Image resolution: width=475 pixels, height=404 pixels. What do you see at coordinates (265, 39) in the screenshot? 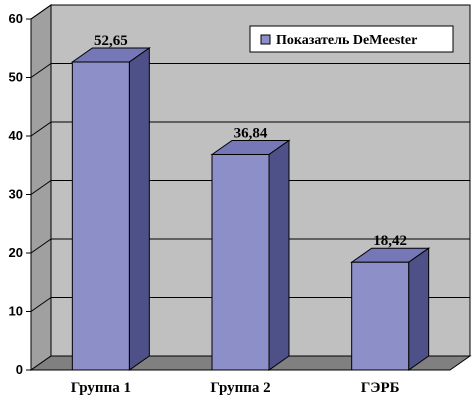
I see `legend-swatch` at bounding box center [265, 39].